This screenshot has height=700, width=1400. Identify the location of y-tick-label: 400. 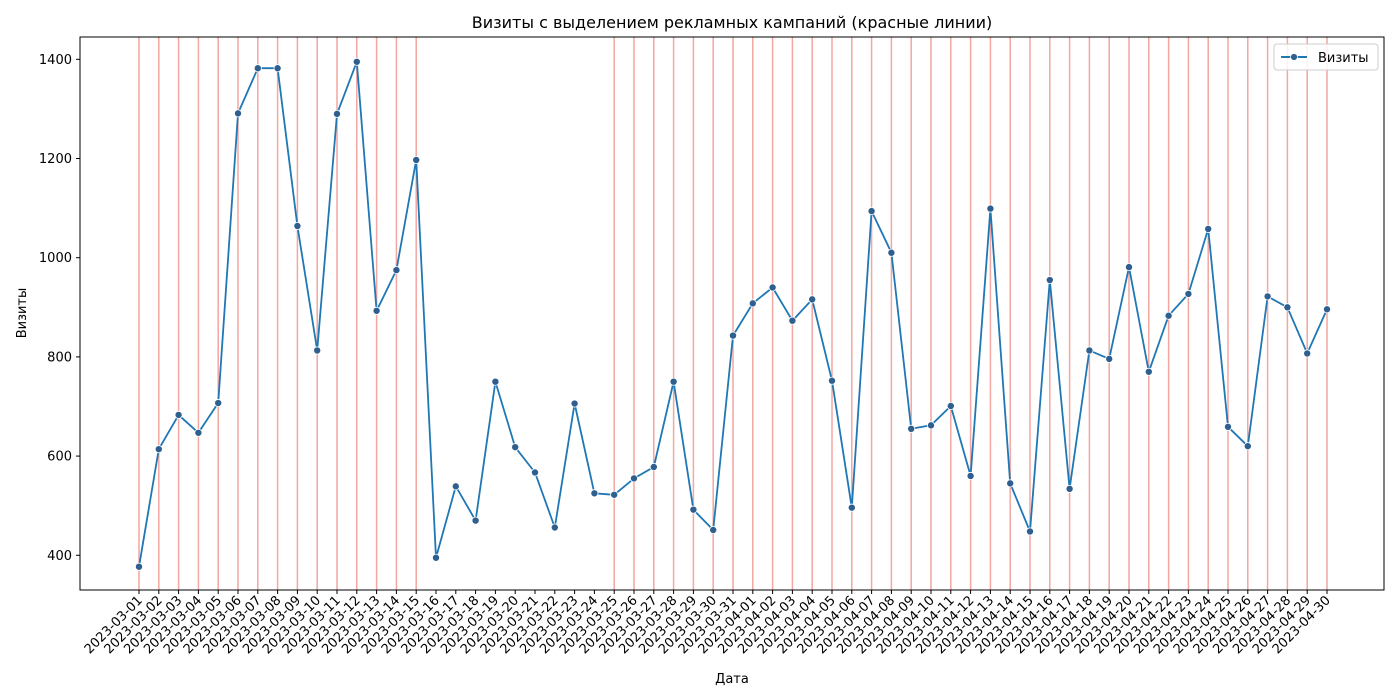
(59, 556).